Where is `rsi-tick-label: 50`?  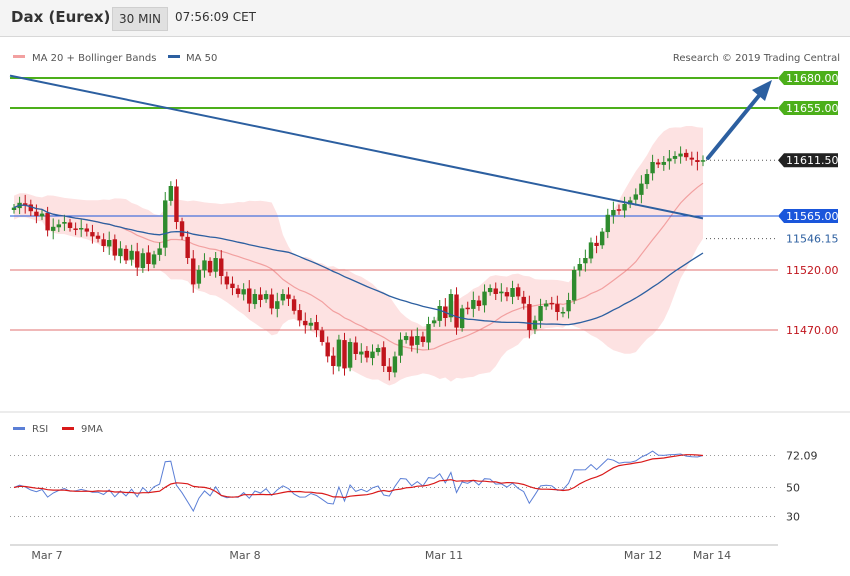
rsi-tick-label: 50 is located at coordinates (793, 488).